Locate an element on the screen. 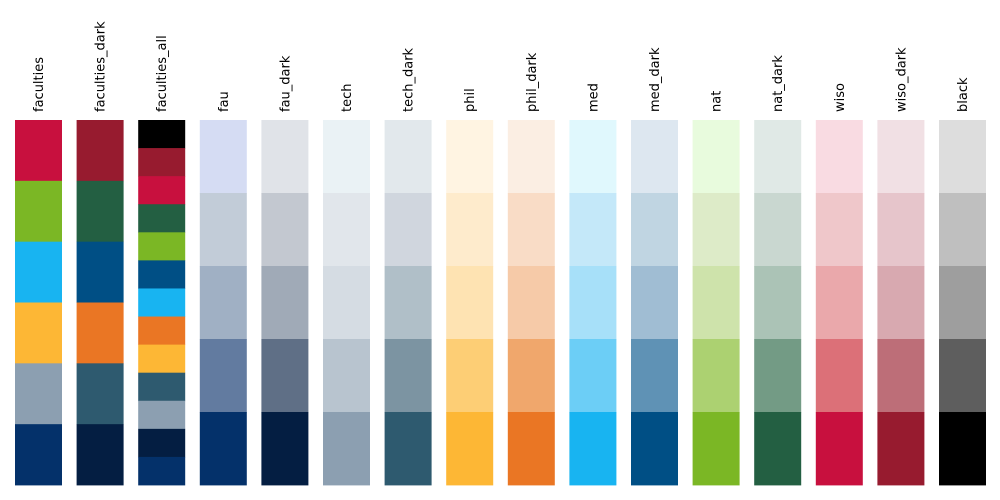  palette-column-wiso-dark: wiso_dark is located at coordinates (901, 266).